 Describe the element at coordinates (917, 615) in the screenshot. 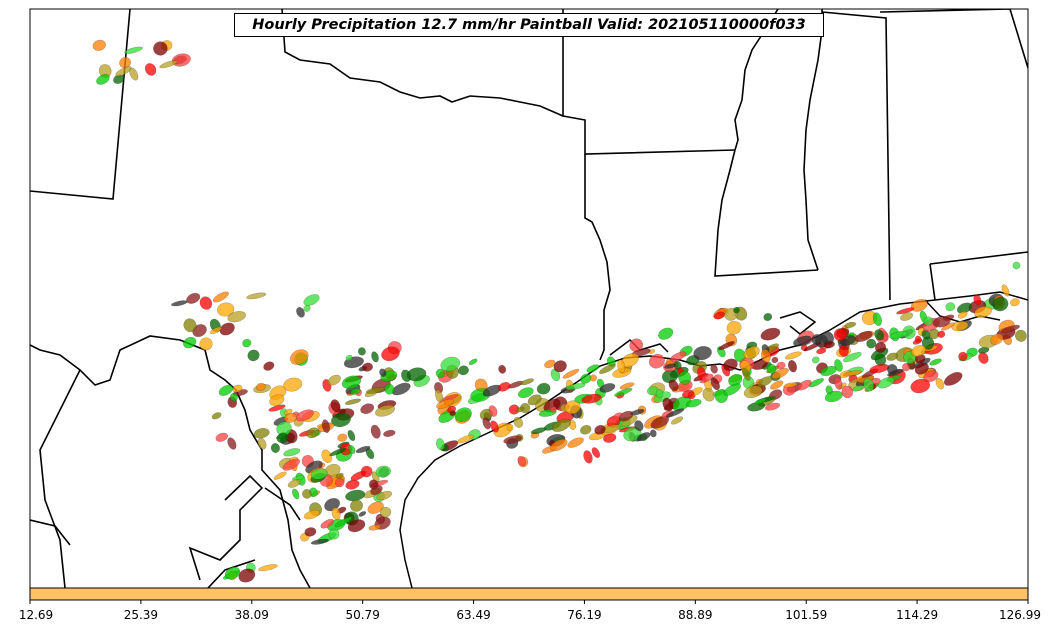

I see `colorbar-tick-label: 114.29` at that location.